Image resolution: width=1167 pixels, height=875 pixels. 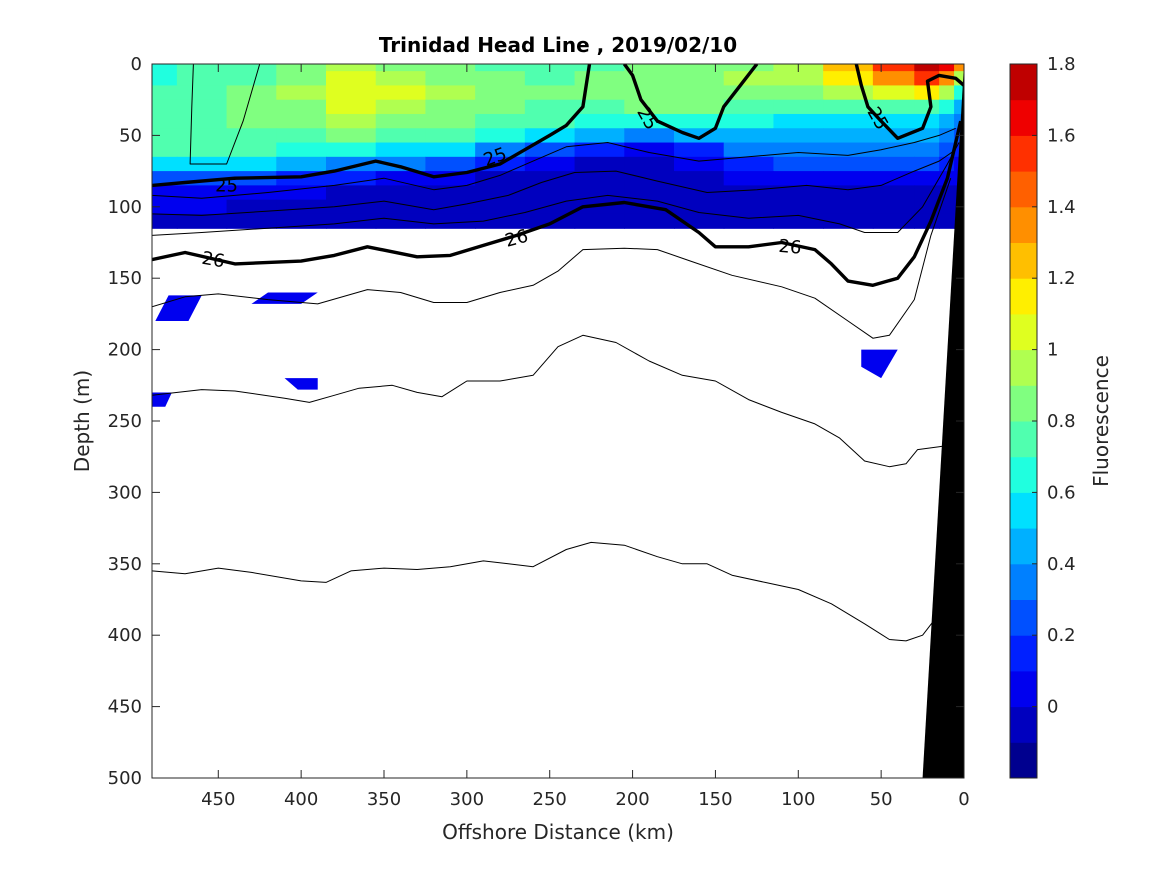 What do you see at coordinates (130, 135) in the screenshot?
I see `y-tick-label: 50` at bounding box center [130, 135].